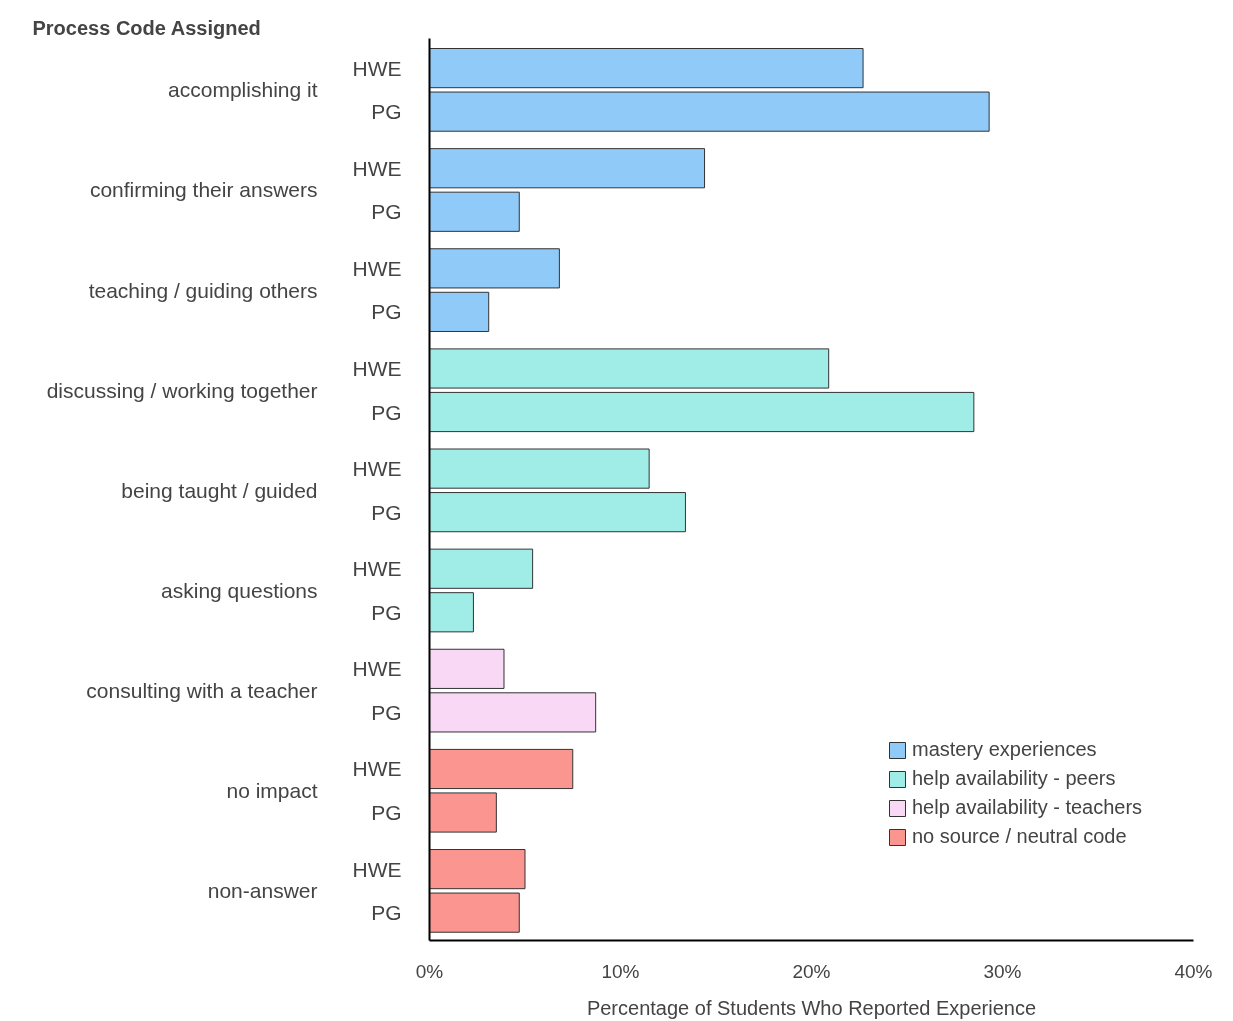 This screenshot has height=1021, width=1233. I want to click on text: non-answer, so click(262, 891).